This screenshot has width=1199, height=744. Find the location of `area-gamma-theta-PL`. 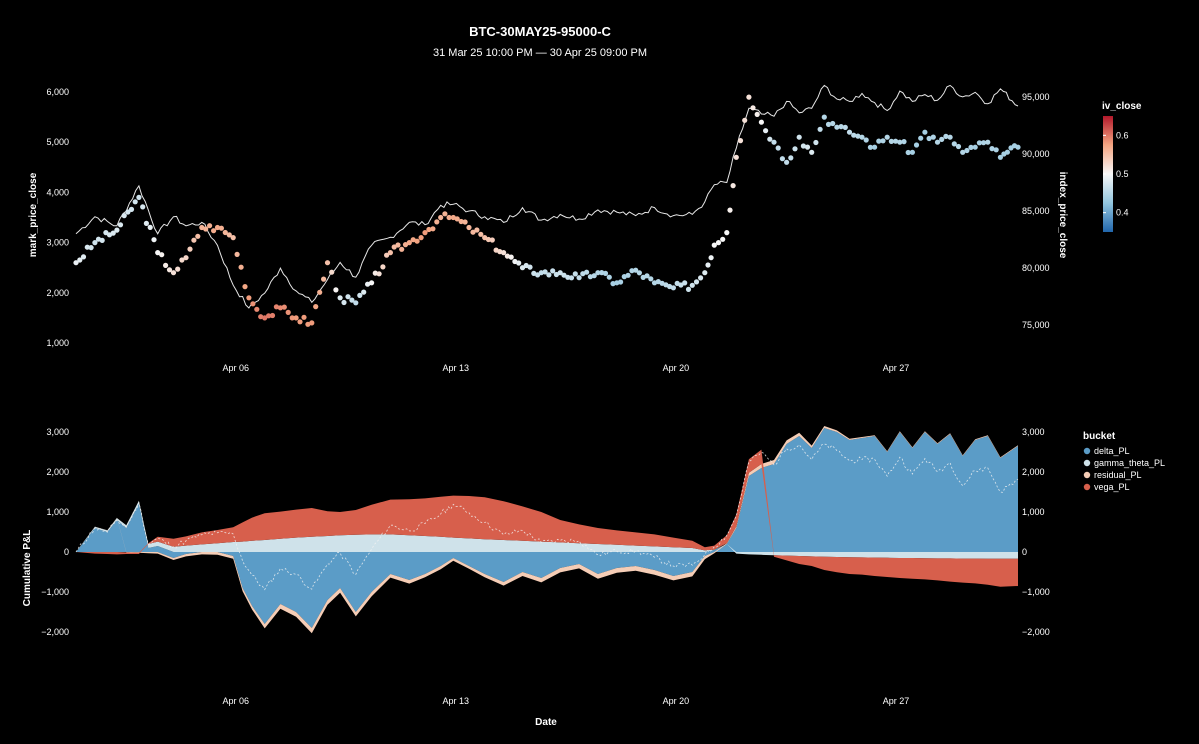

area-gamma-theta-PL is located at coordinates (547, 529).